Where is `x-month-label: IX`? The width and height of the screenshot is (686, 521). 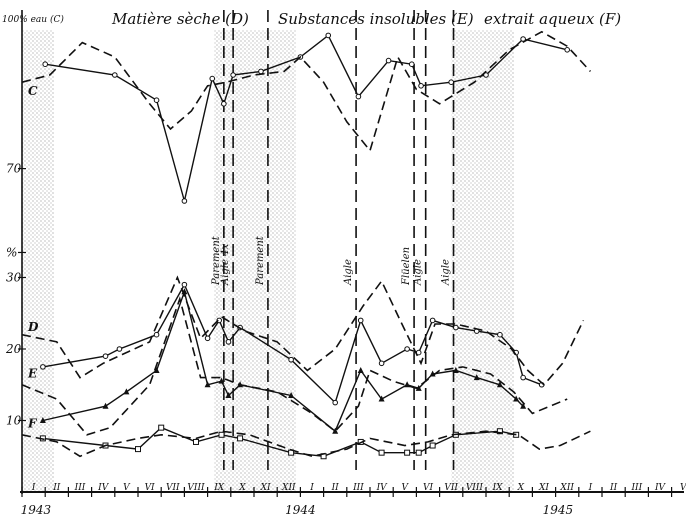
x-month-label: IX is located at coordinates (498, 488).